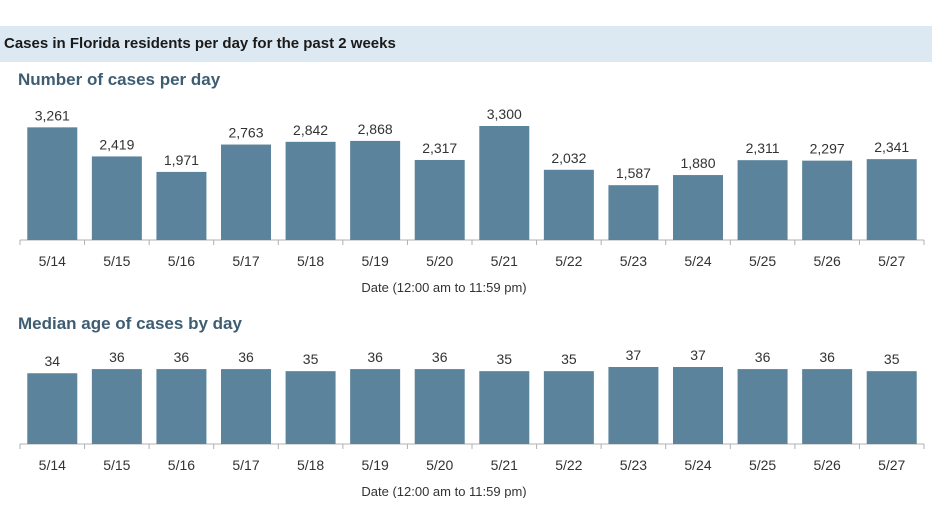 The height and width of the screenshot is (524, 932). Describe the element at coordinates (181, 160) in the screenshot. I see `value-label: 1,971` at that location.